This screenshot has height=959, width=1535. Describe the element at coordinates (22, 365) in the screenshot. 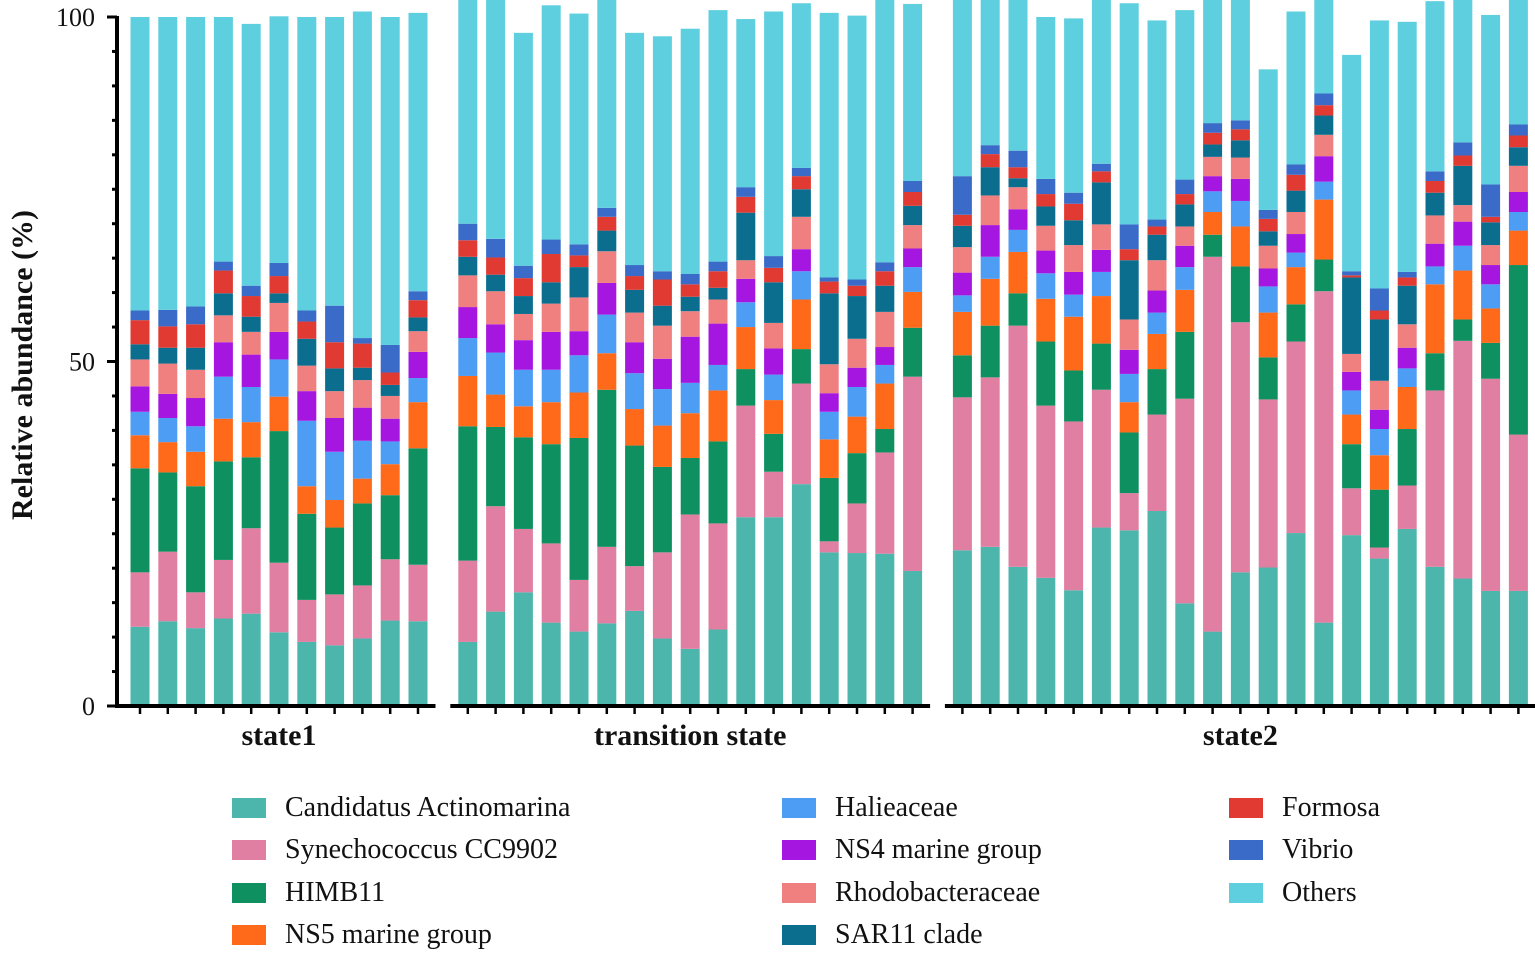

I see `y-axis-label: Relative abundance (%)` at that location.